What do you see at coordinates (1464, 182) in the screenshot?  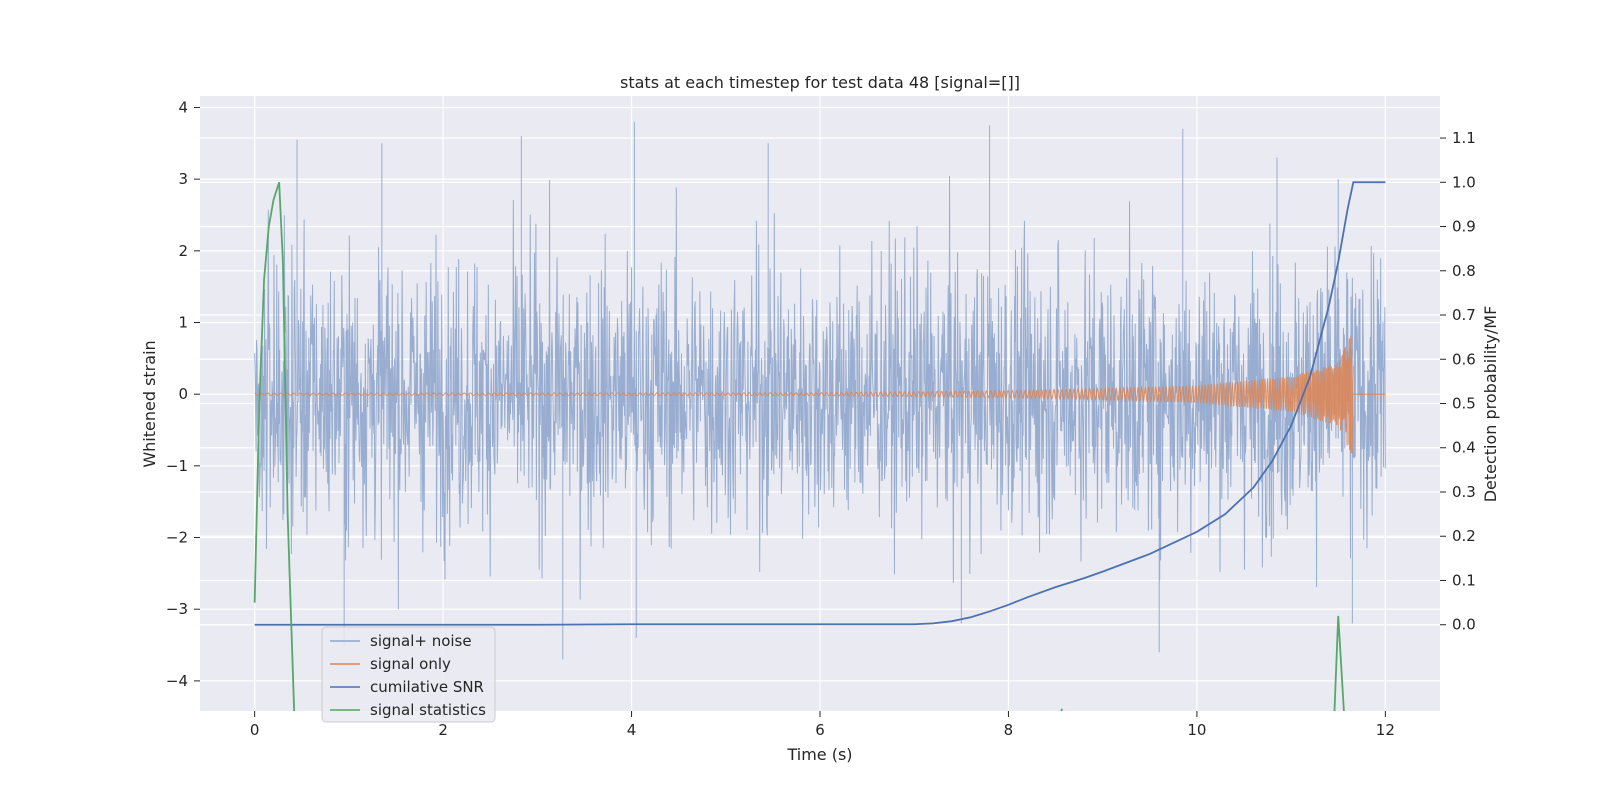 I see `y-right-tick-label: 1.0` at bounding box center [1464, 182].